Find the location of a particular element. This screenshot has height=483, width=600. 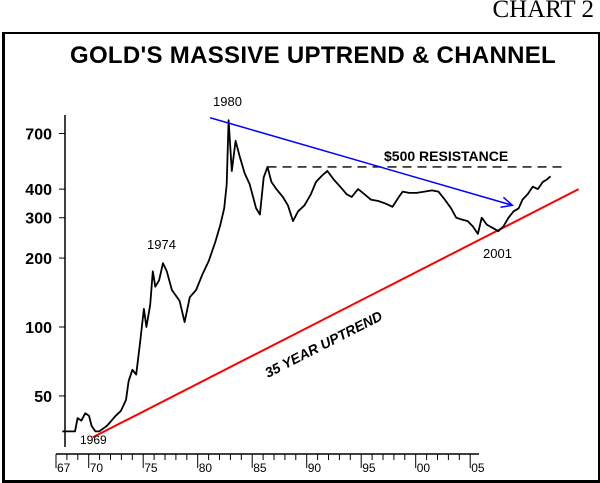

x-tick-label: 70 is located at coordinates (97, 468).